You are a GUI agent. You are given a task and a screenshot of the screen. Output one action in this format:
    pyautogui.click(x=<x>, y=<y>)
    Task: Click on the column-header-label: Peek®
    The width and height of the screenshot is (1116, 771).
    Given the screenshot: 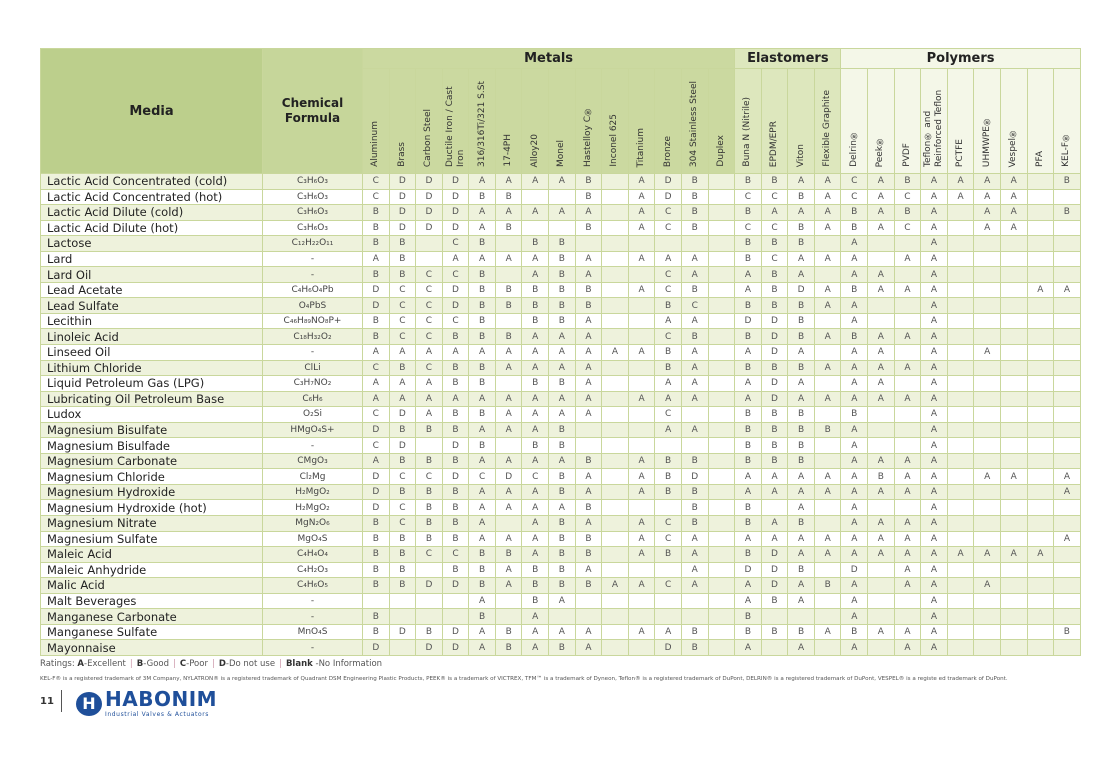 What is the action you would take?
    pyautogui.click(x=880, y=151)
    